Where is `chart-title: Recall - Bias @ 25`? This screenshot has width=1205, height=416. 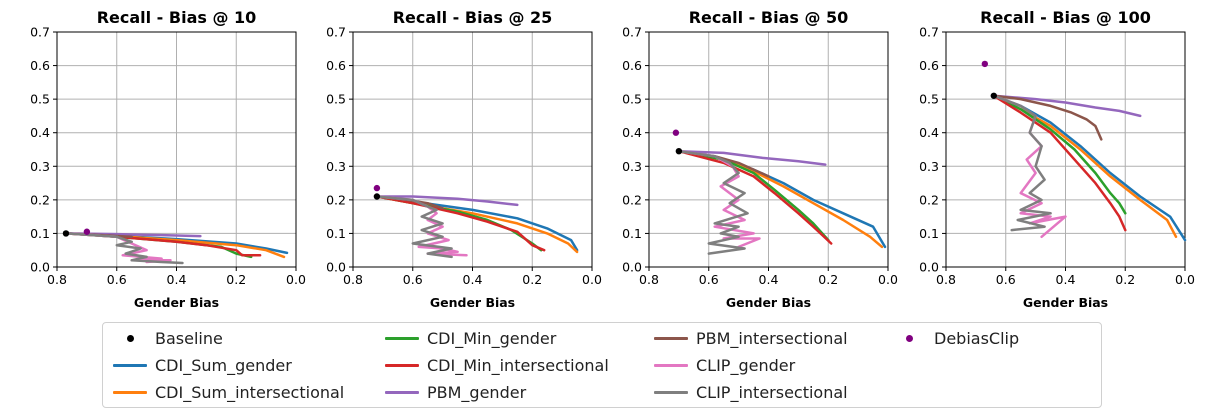 chart-title: Recall - Bias @ 25 is located at coordinates (473, 17).